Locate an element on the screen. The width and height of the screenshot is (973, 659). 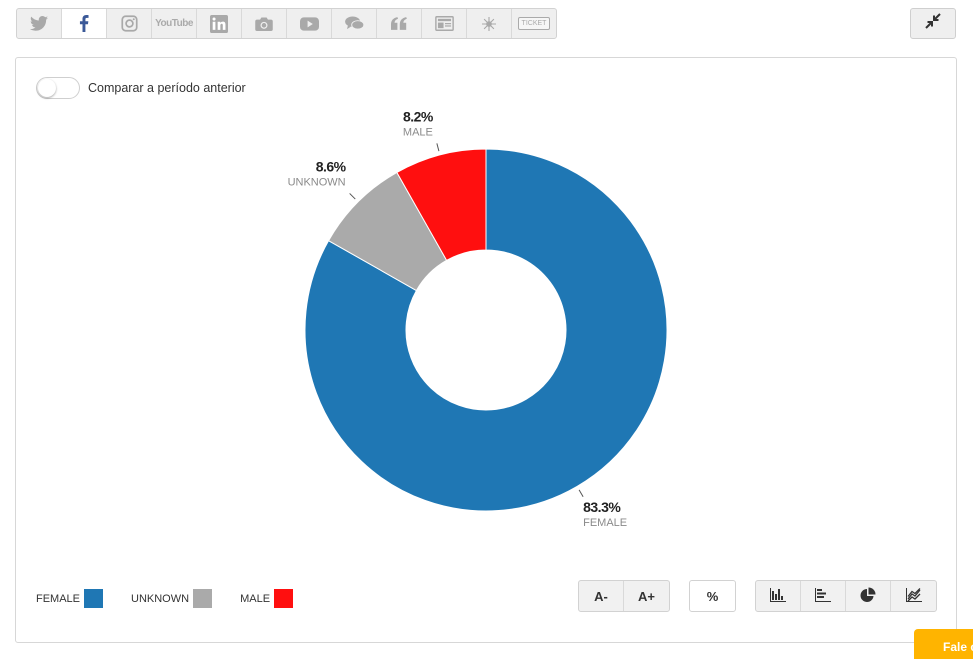
twitter-icon is located at coordinates (39, 23).